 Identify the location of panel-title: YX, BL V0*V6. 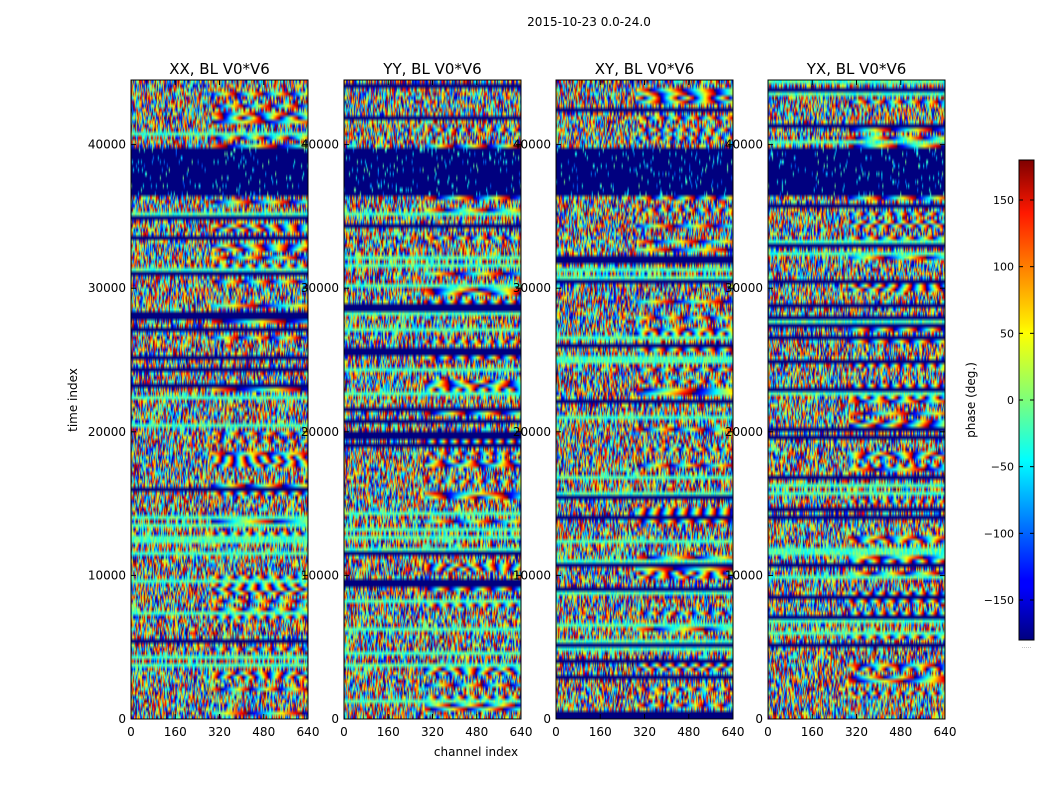
(856, 69).